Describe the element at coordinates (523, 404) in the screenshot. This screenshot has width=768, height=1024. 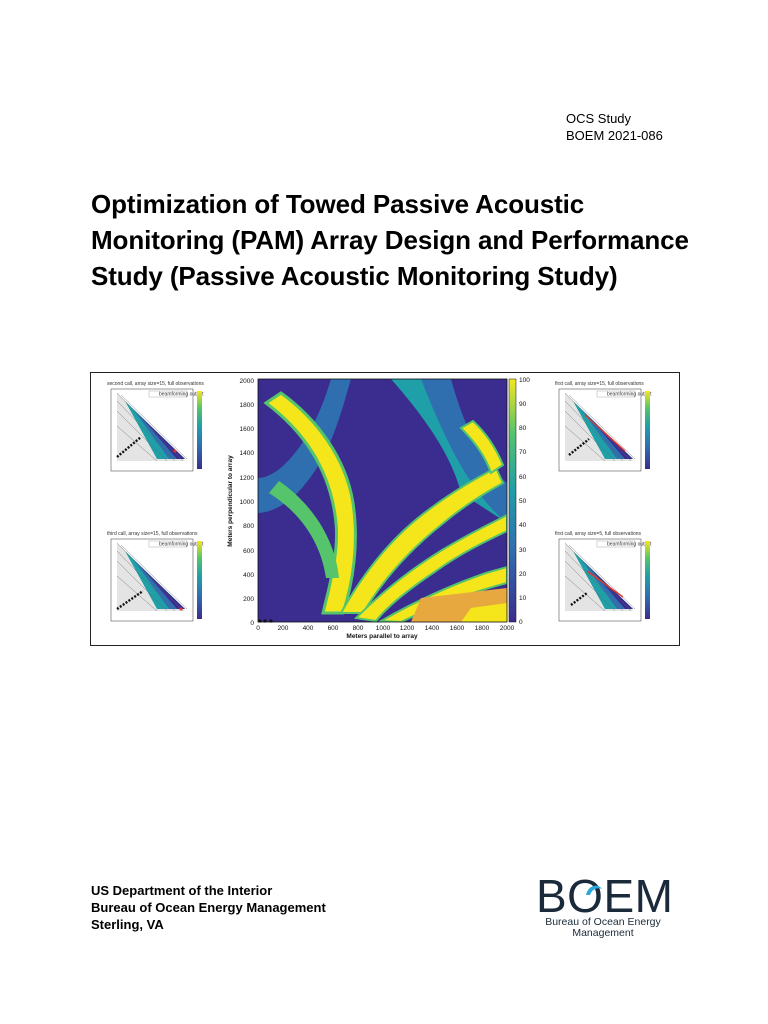
I see `cbar-tick-90: 90` at that location.